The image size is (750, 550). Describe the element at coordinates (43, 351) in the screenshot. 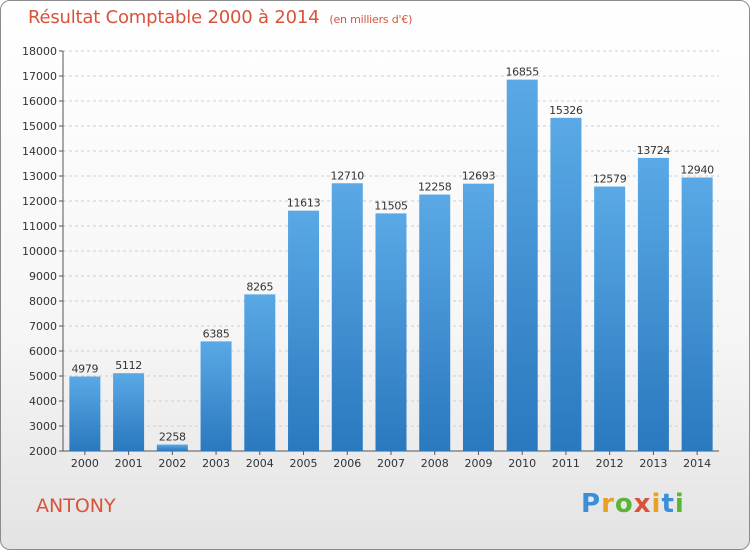

I see `y-tick-label: 6000` at that location.